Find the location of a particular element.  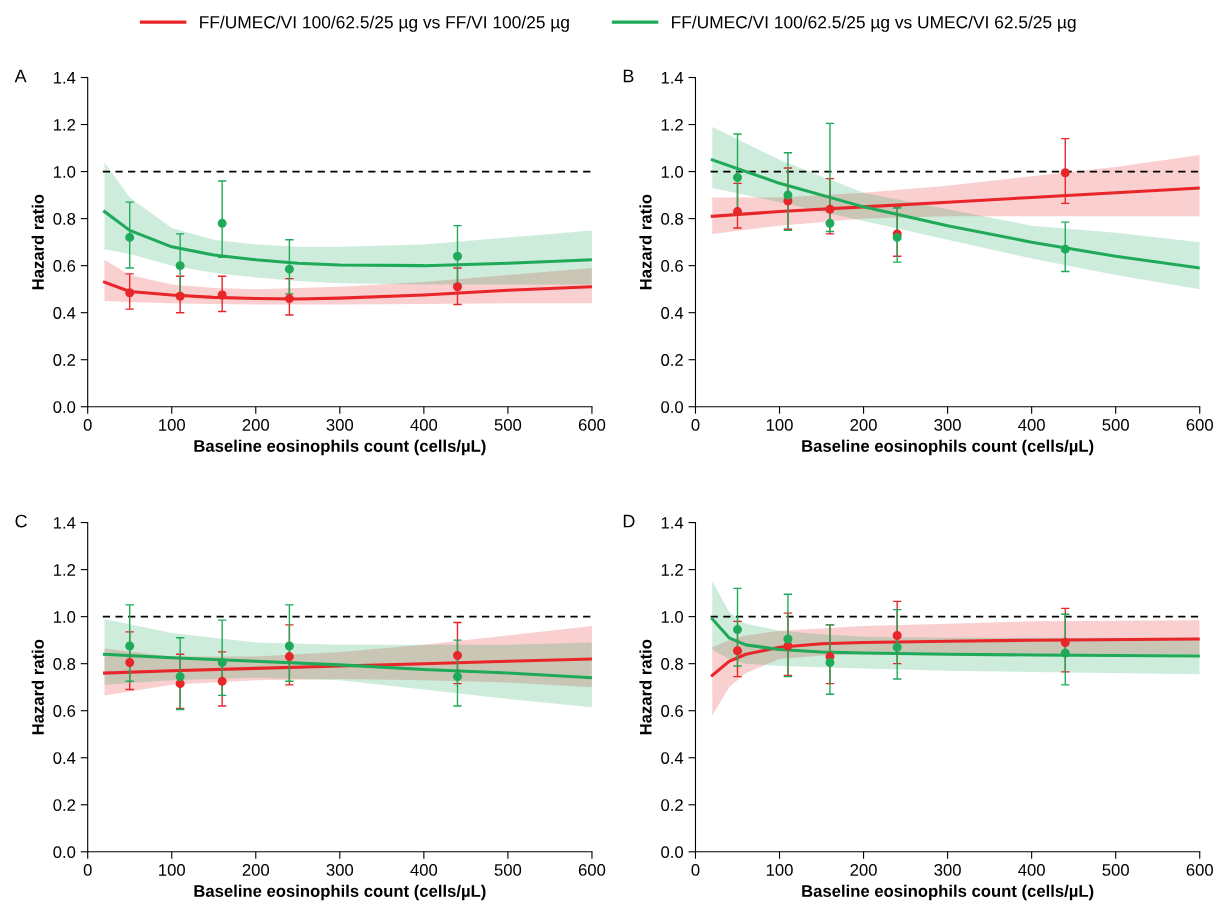

chart-title: C is located at coordinates (21, 521).